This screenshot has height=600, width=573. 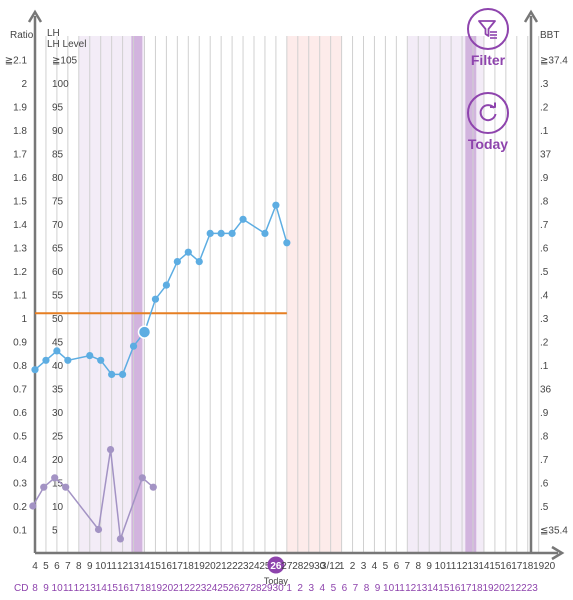 I want to click on lh-tick-label: 60, so click(x=58, y=272).